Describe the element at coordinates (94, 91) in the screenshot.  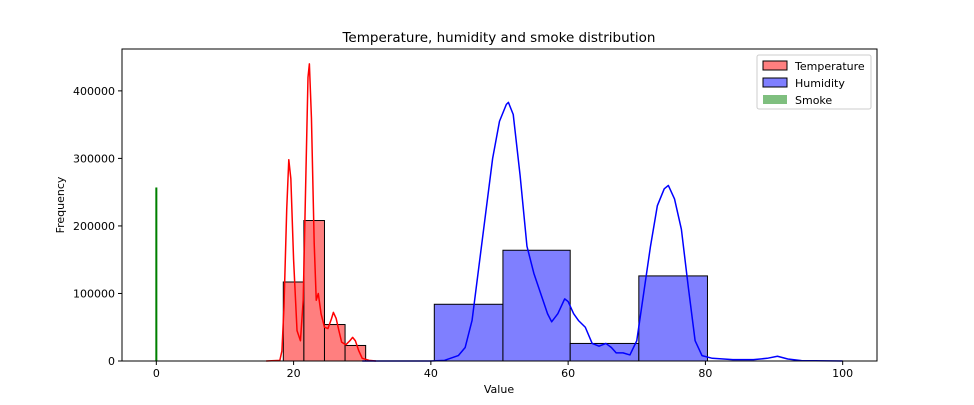
I see `y-tick-label: 400000` at that location.